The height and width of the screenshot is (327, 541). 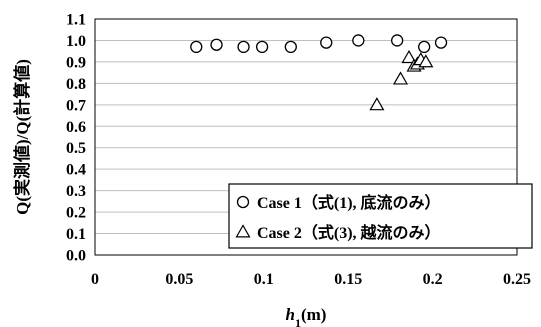 I want to click on y-tick-label: 0.6, so click(x=76, y=127).